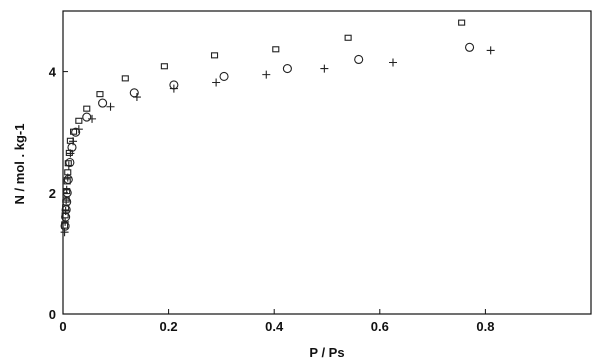 The width and height of the screenshot is (594, 361). Describe the element at coordinates (52, 193) in the screenshot. I see `y-tick-label: 2` at that location.